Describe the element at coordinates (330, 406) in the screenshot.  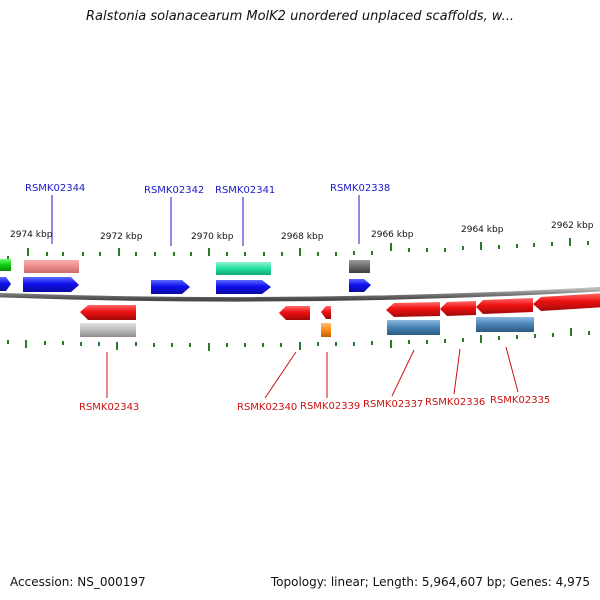
I see `gene-label-rsmk02339: RSMK02339` at that location.